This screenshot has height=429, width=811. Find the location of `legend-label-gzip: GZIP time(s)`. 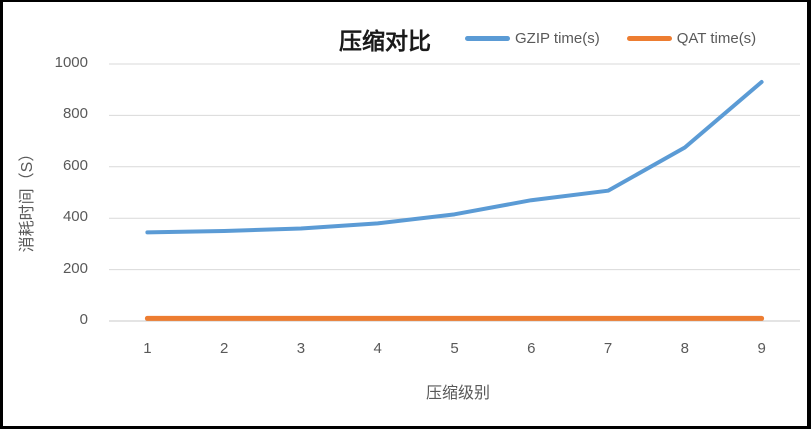

legend-label-gzip: GZIP time(s) is located at coordinates (557, 38).